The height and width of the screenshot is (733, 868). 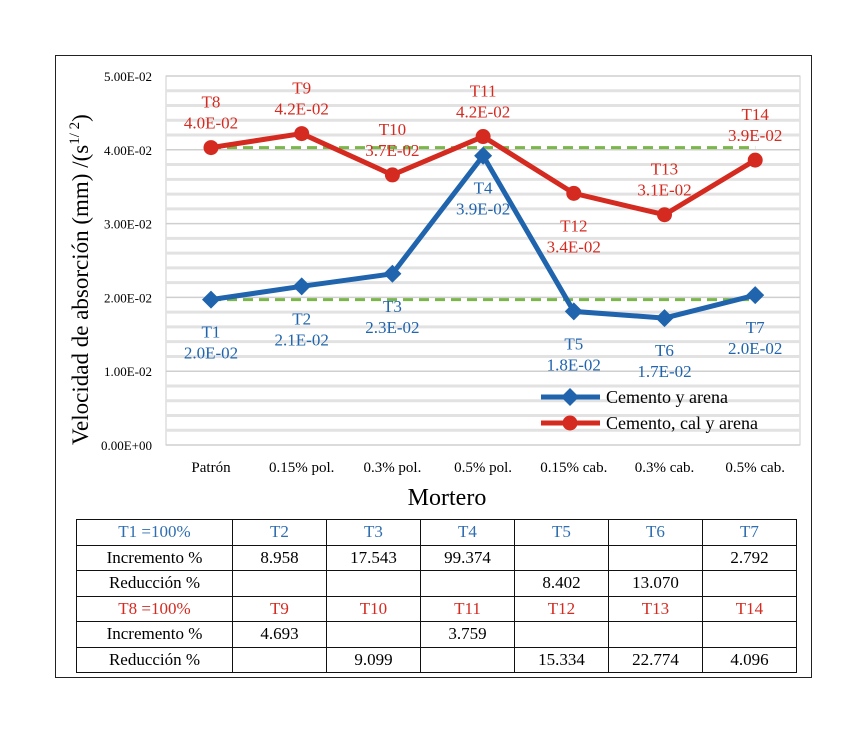 What do you see at coordinates (467, 608) in the screenshot?
I see `table-cell: T11` at bounding box center [467, 608].